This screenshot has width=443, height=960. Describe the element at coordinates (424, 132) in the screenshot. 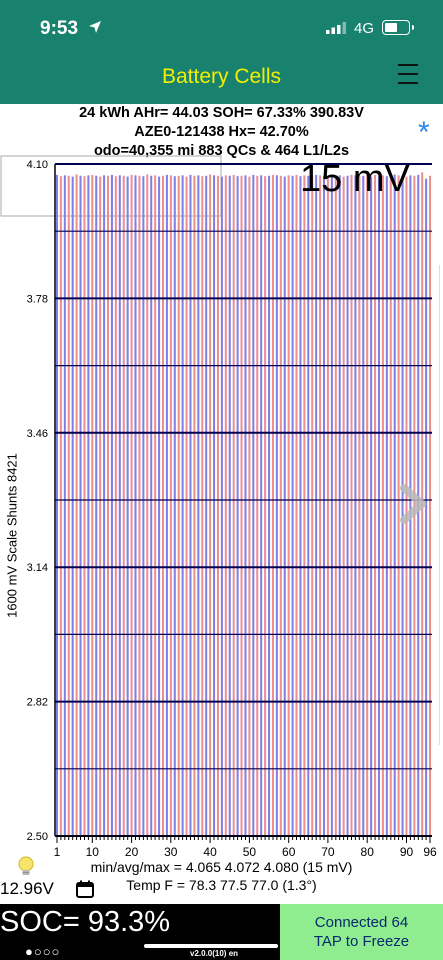

I see `star-icon: *` at that location.